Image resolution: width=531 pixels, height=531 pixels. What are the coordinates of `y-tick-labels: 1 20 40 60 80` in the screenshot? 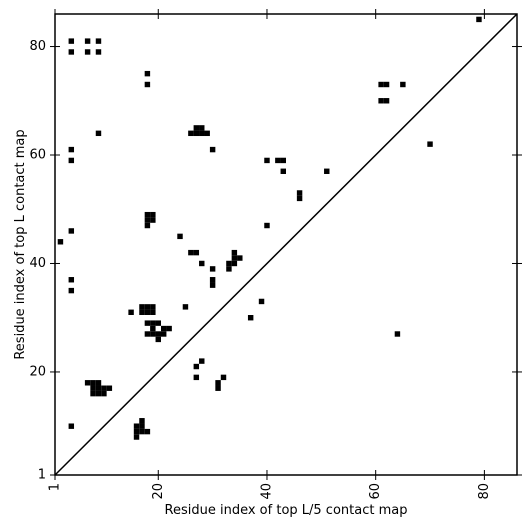 It's located at (37, 260).